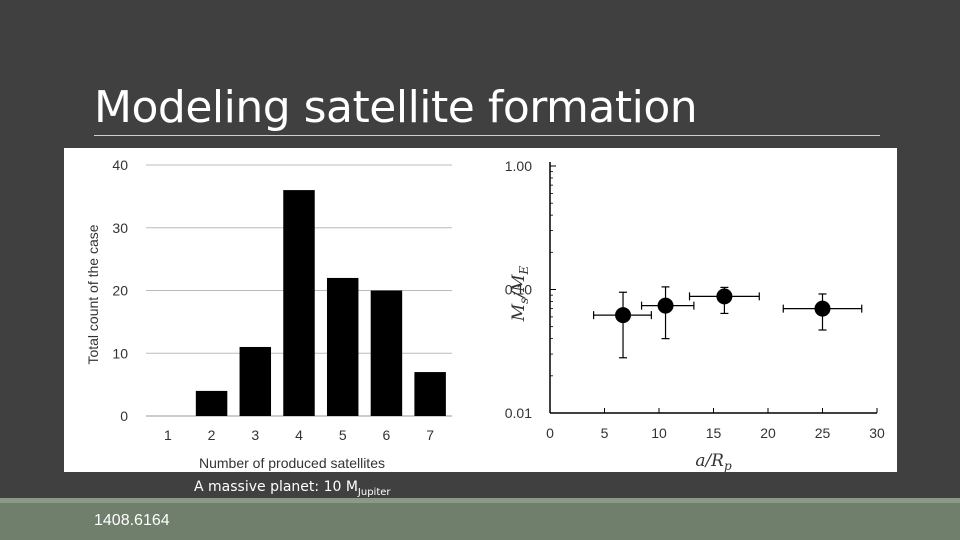  What do you see at coordinates (823, 433) in the screenshot?
I see `x-tick-label: 25` at bounding box center [823, 433].